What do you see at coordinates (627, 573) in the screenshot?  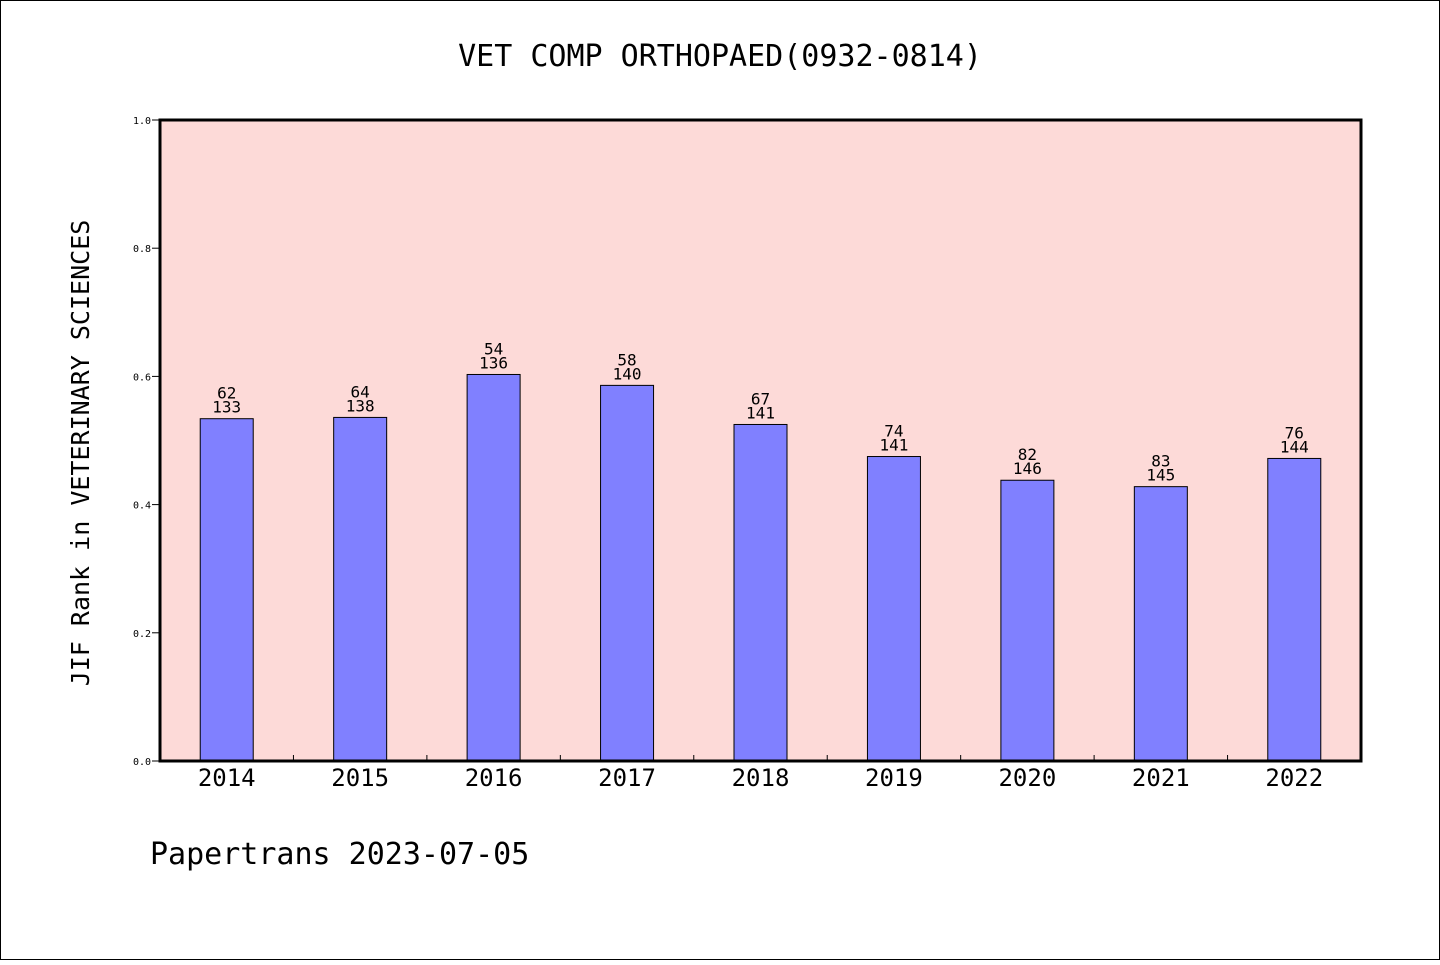 I see `bar-2017` at bounding box center [627, 573].